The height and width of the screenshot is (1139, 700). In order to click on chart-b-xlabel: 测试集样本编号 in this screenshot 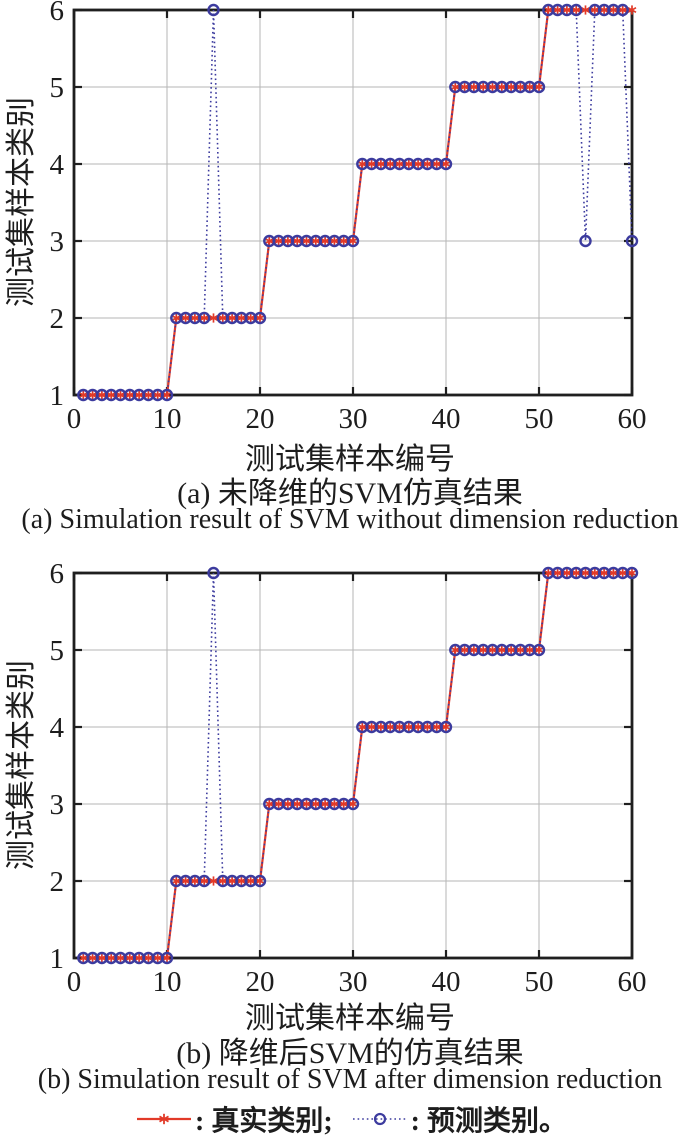, I will do `click(350, 1018)`.